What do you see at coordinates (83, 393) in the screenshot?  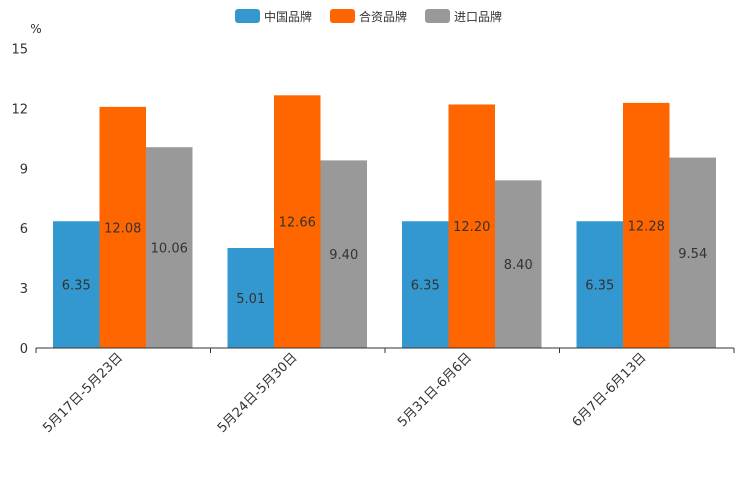 I see `x-tick-label: 5月17日-5月23日` at bounding box center [83, 393].